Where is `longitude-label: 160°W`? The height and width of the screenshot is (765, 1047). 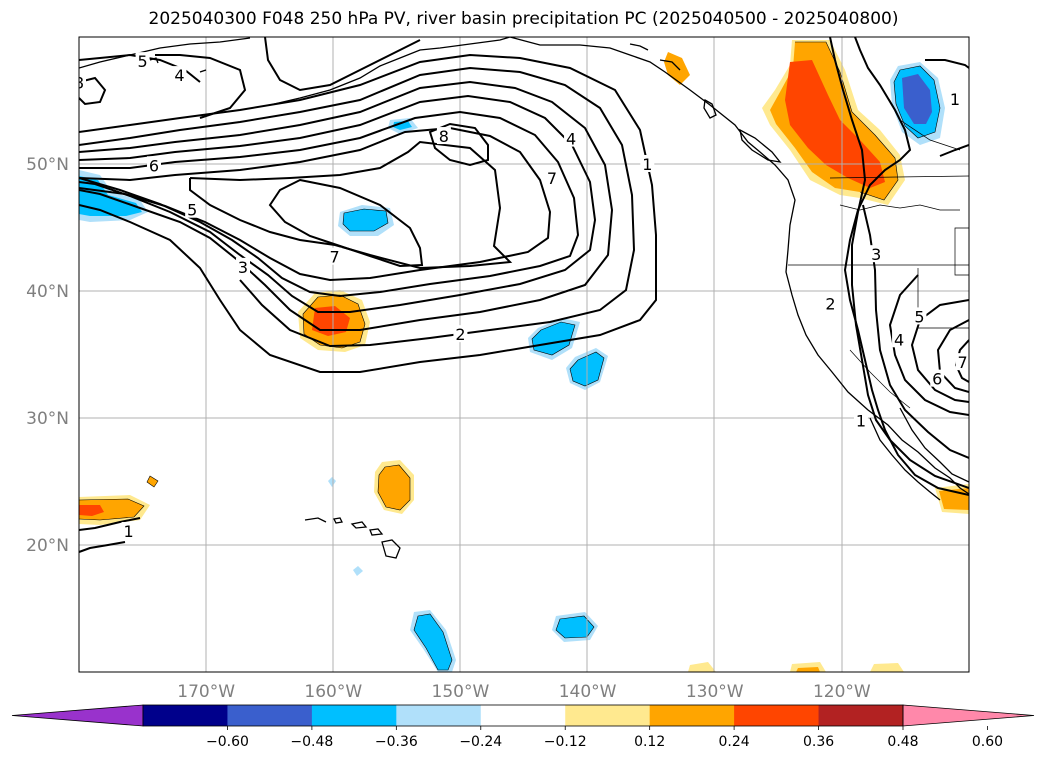 longitude-label: 160°W is located at coordinates (333, 692).